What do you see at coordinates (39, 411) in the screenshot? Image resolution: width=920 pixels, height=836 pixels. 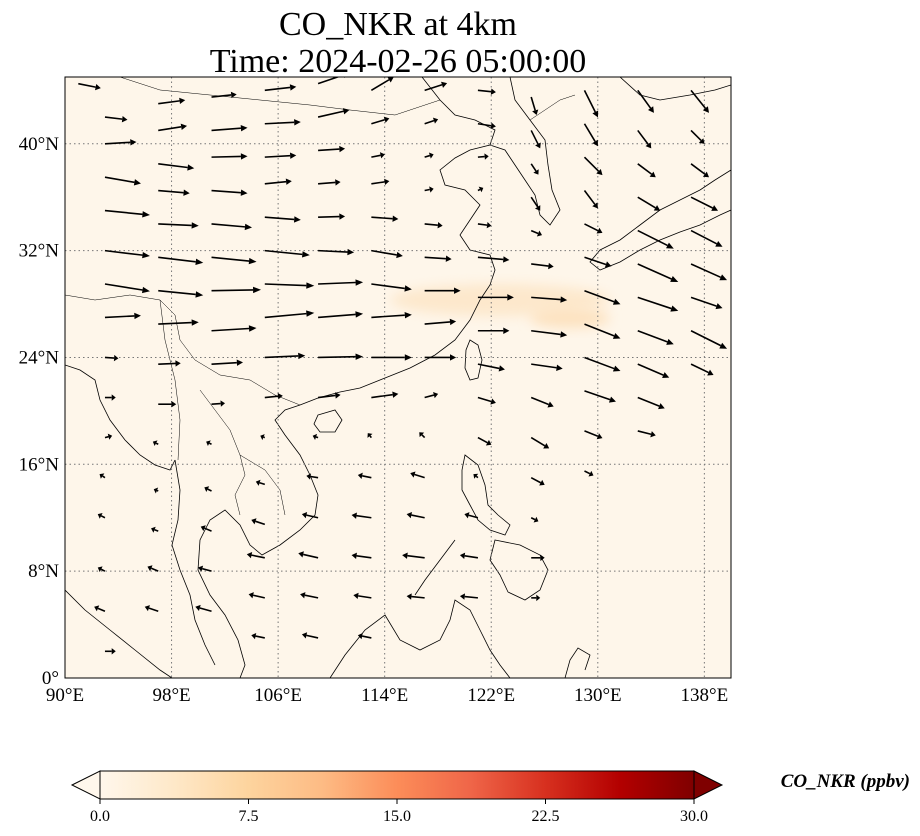 I see `latitude-ticks: 0° 8°N 16°N 24°N 32°N 40°N` at bounding box center [39, 411].